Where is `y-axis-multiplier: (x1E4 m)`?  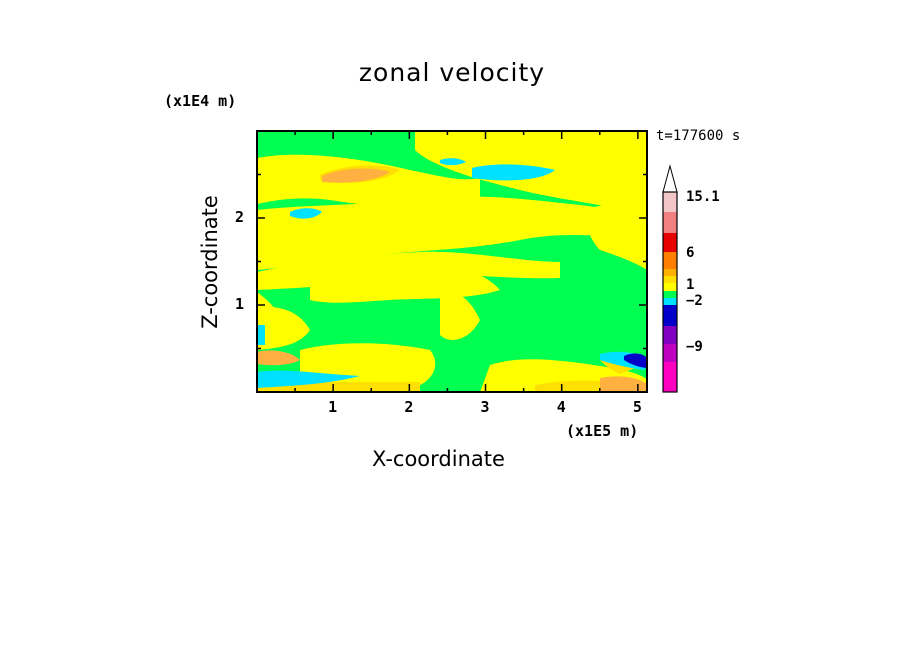
y-axis-multiplier: (x1E4 m) is located at coordinates (200, 101).